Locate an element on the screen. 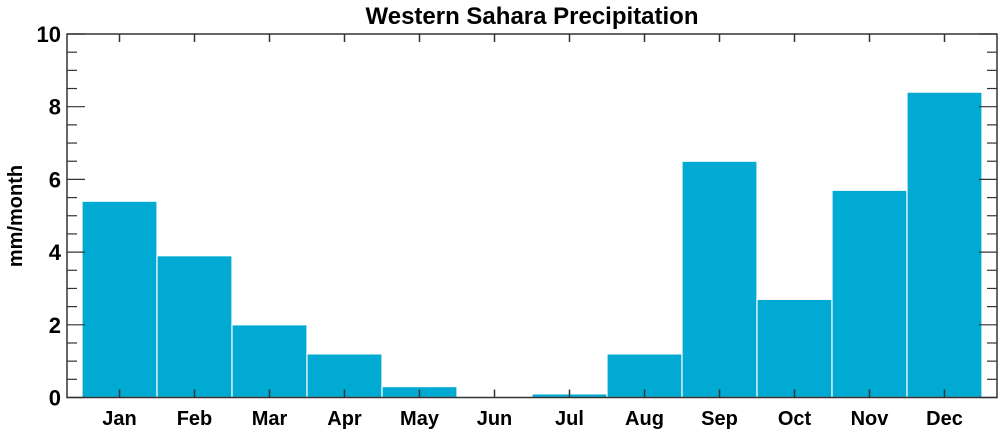  x-tick-label: Feb is located at coordinates (195, 419).